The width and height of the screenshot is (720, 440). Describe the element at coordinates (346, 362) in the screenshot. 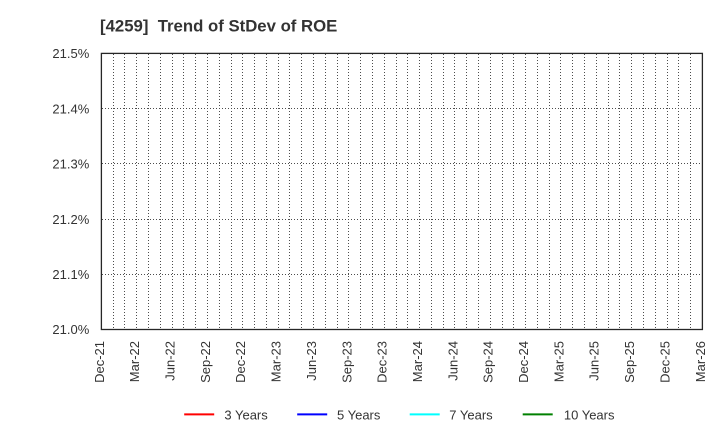

I see `svg-text: Sep-23` at that location.